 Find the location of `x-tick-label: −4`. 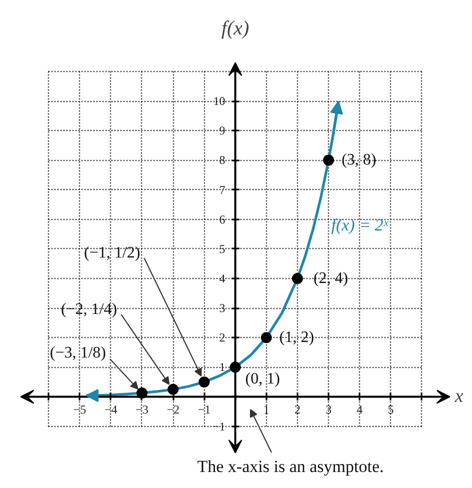

x-tick-label: −4 is located at coordinates (111, 409).